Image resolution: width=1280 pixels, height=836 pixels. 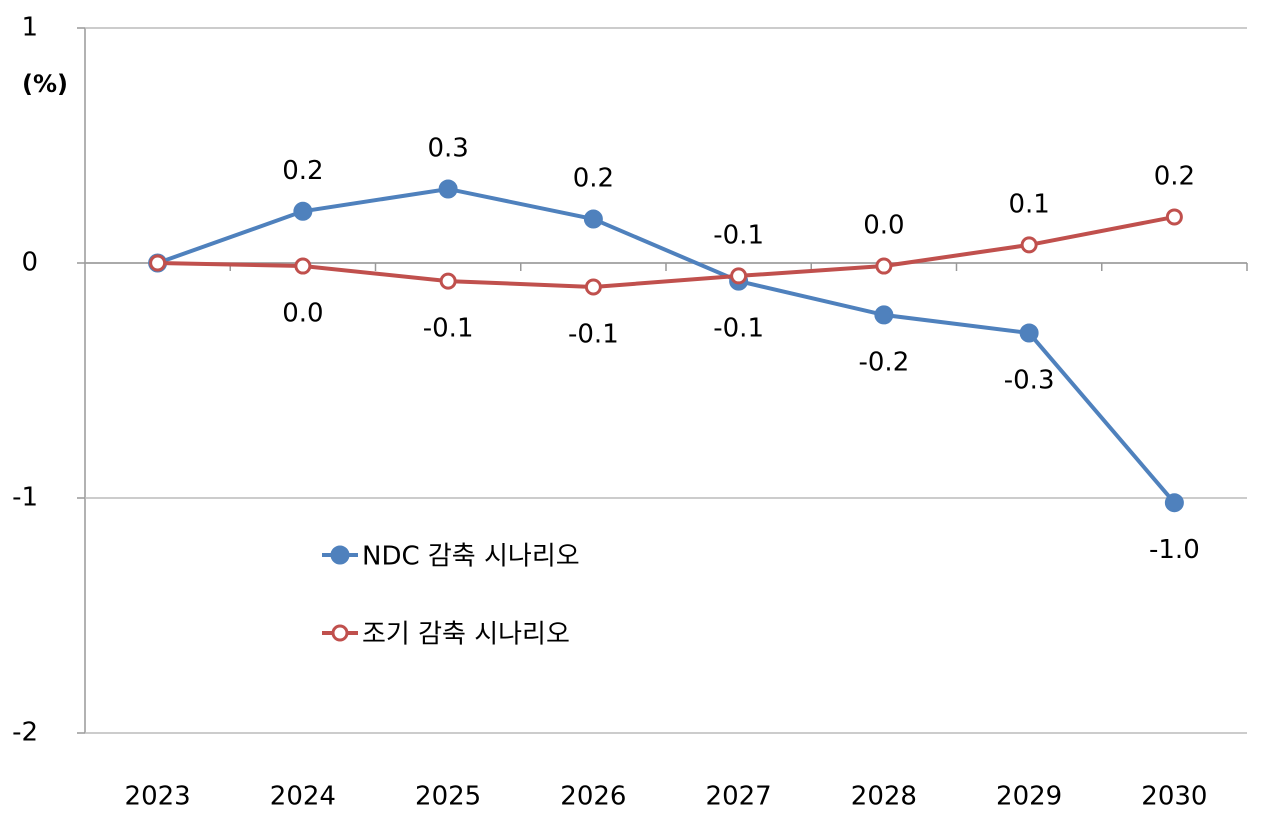 What do you see at coordinates (1029, 381) in the screenshot?
I see `data-label: -0.3` at bounding box center [1029, 381].